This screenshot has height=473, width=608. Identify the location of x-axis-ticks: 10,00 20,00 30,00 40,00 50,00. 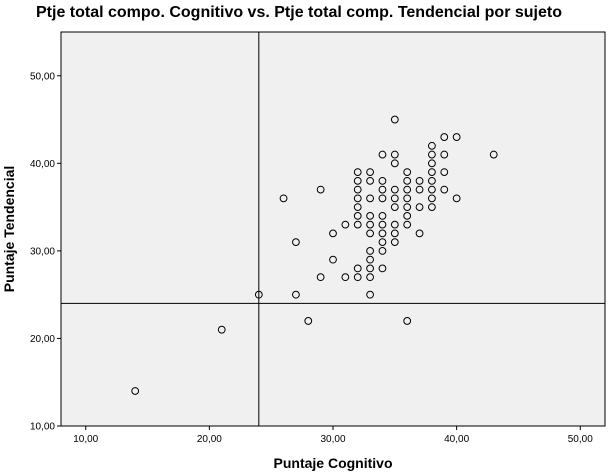
(333, 435).